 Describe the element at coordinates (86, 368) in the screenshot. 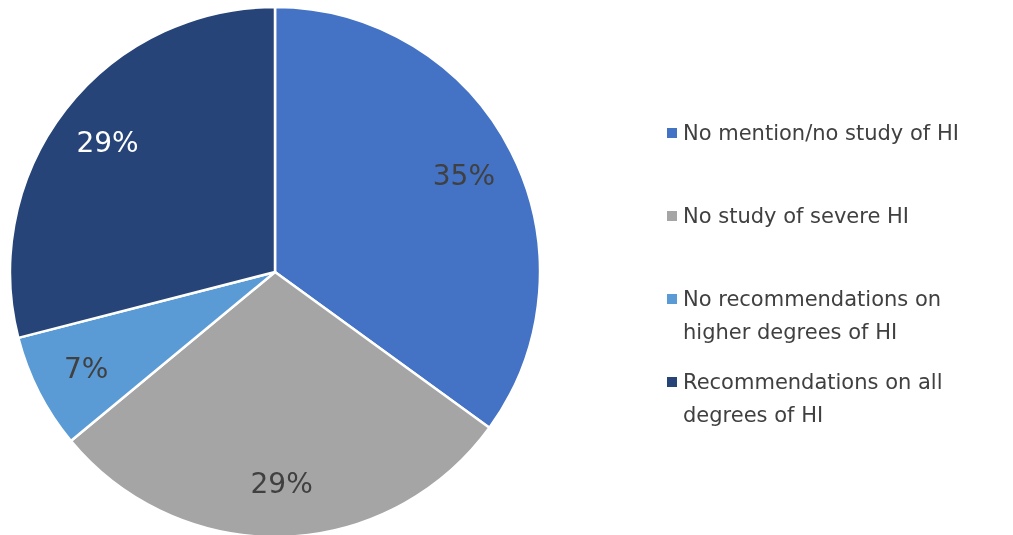

I see `data-label: 7%` at that location.